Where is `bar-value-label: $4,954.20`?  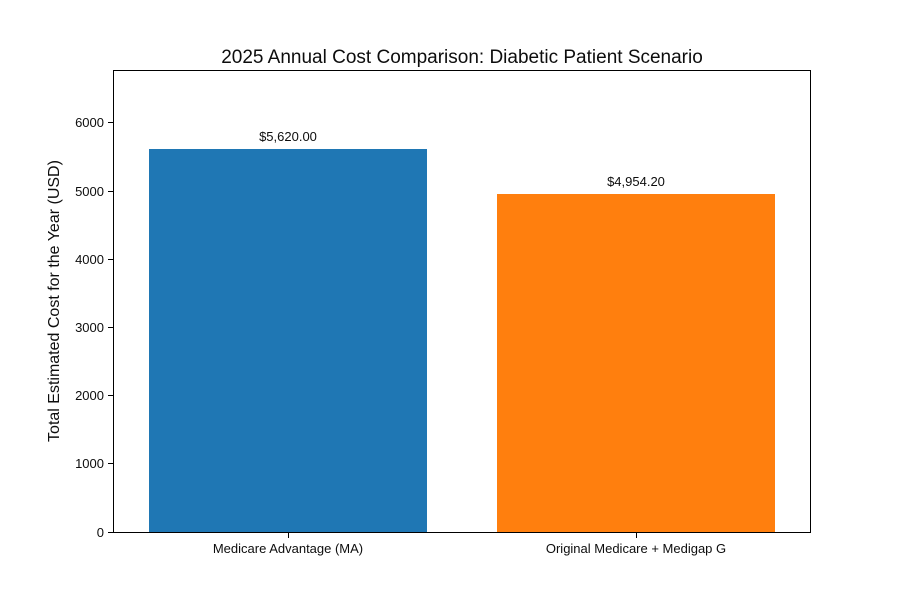 bar-value-label: $4,954.20 is located at coordinates (636, 182).